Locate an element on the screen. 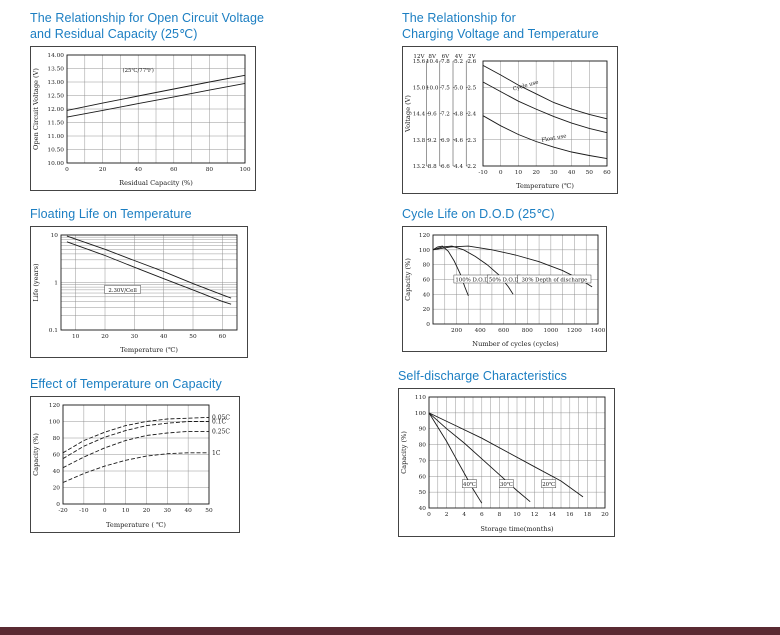  svg-text: 2V is located at coordinates (472, 57).